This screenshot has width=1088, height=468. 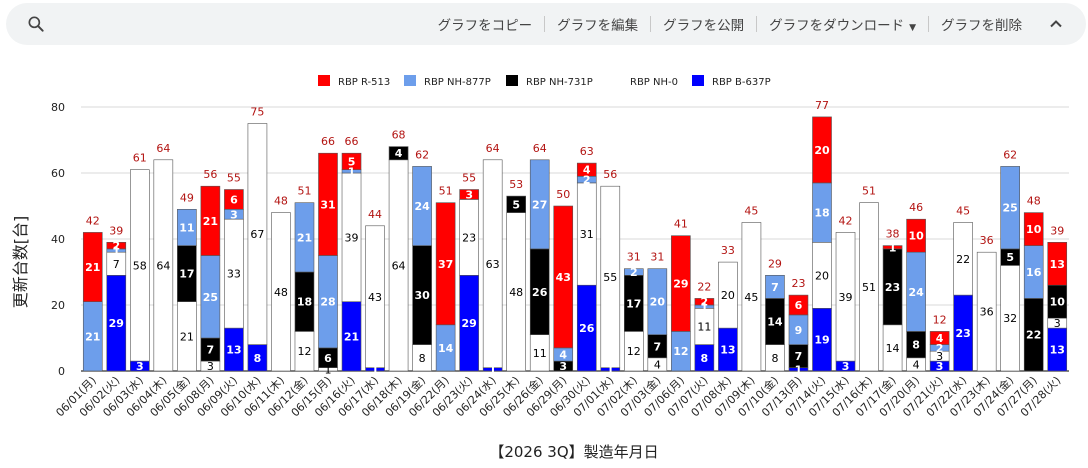 What do you see at coordinates (727, 350) in the screenshot?
I see `segment-value-label: 13` at bounding box center [727, 350].